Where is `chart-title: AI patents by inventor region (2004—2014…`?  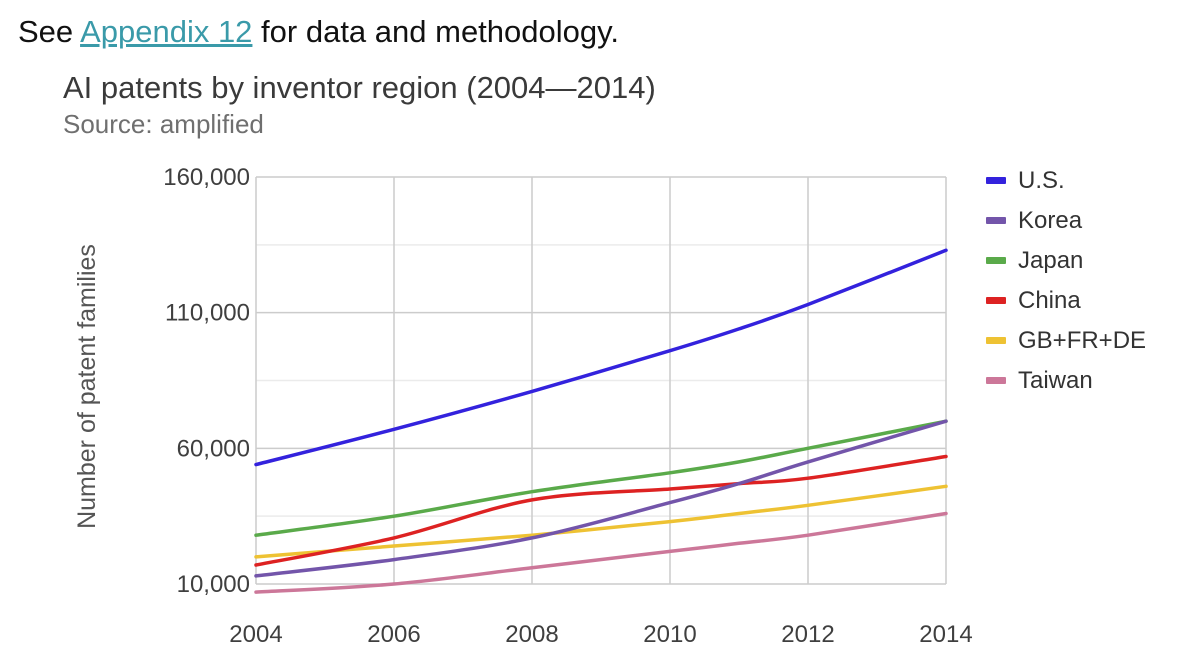
chart-title: AI patents by inventor region (2004—2014… is located at coordinates (359, 87).